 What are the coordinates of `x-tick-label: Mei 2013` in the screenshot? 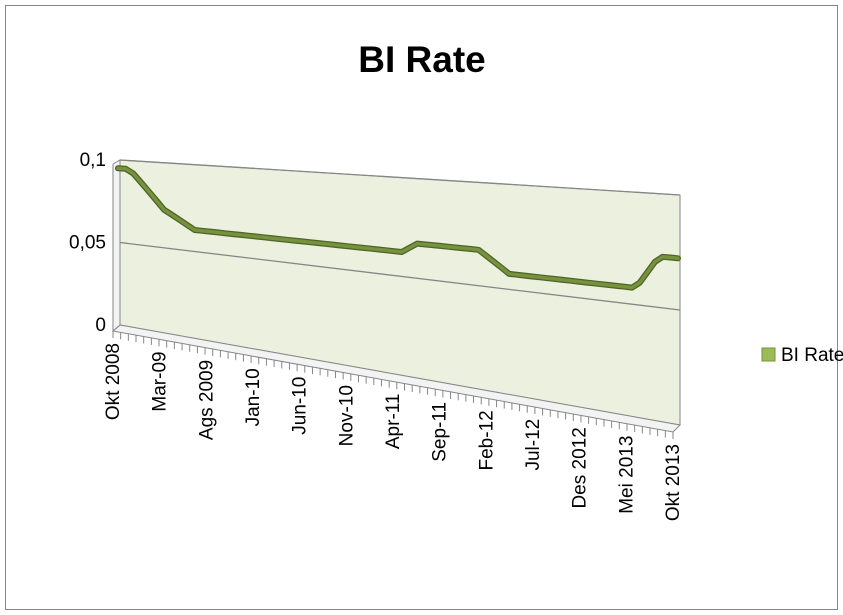 It's located at (626, 475).